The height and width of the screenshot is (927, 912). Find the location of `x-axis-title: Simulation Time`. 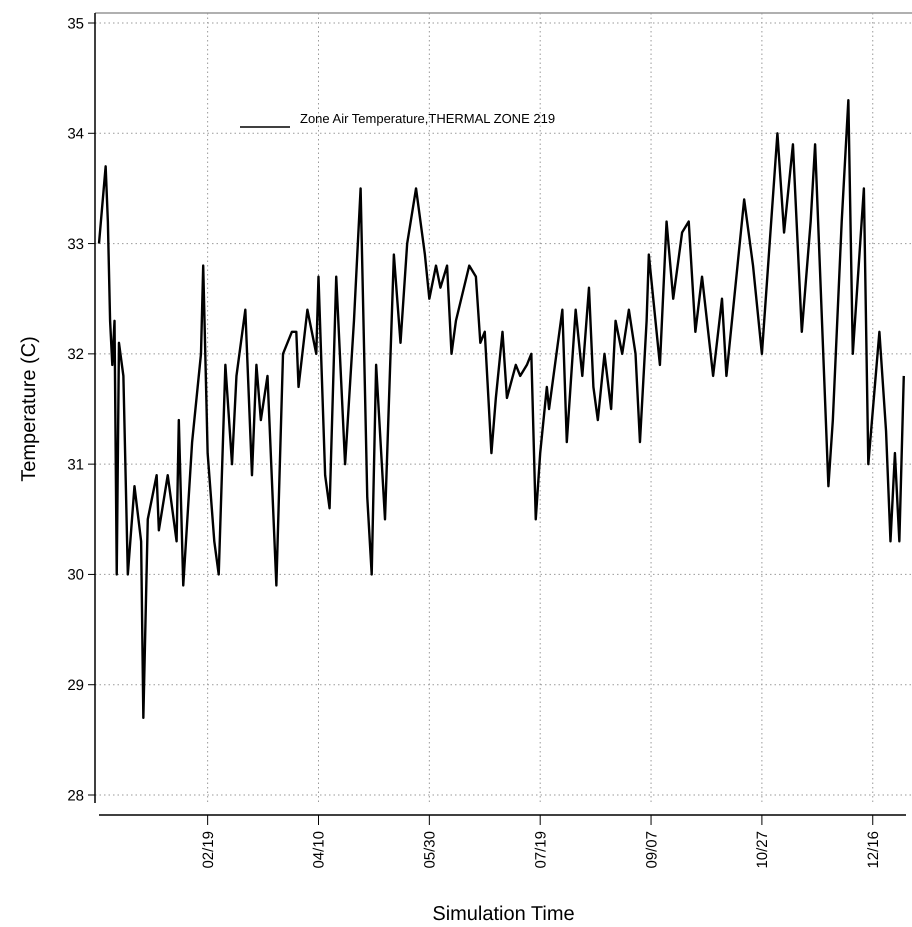

x-axis-title: Simulation Time is located at coordinates (503, 914).